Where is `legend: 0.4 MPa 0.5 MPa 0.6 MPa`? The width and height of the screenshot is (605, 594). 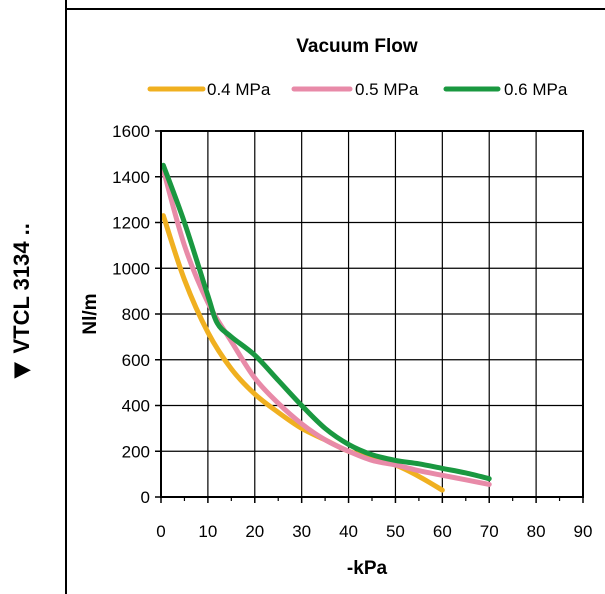
legend: 0.4 MPa 0.5 MPa 0.6 MPa is located at coordinates (357, 89).